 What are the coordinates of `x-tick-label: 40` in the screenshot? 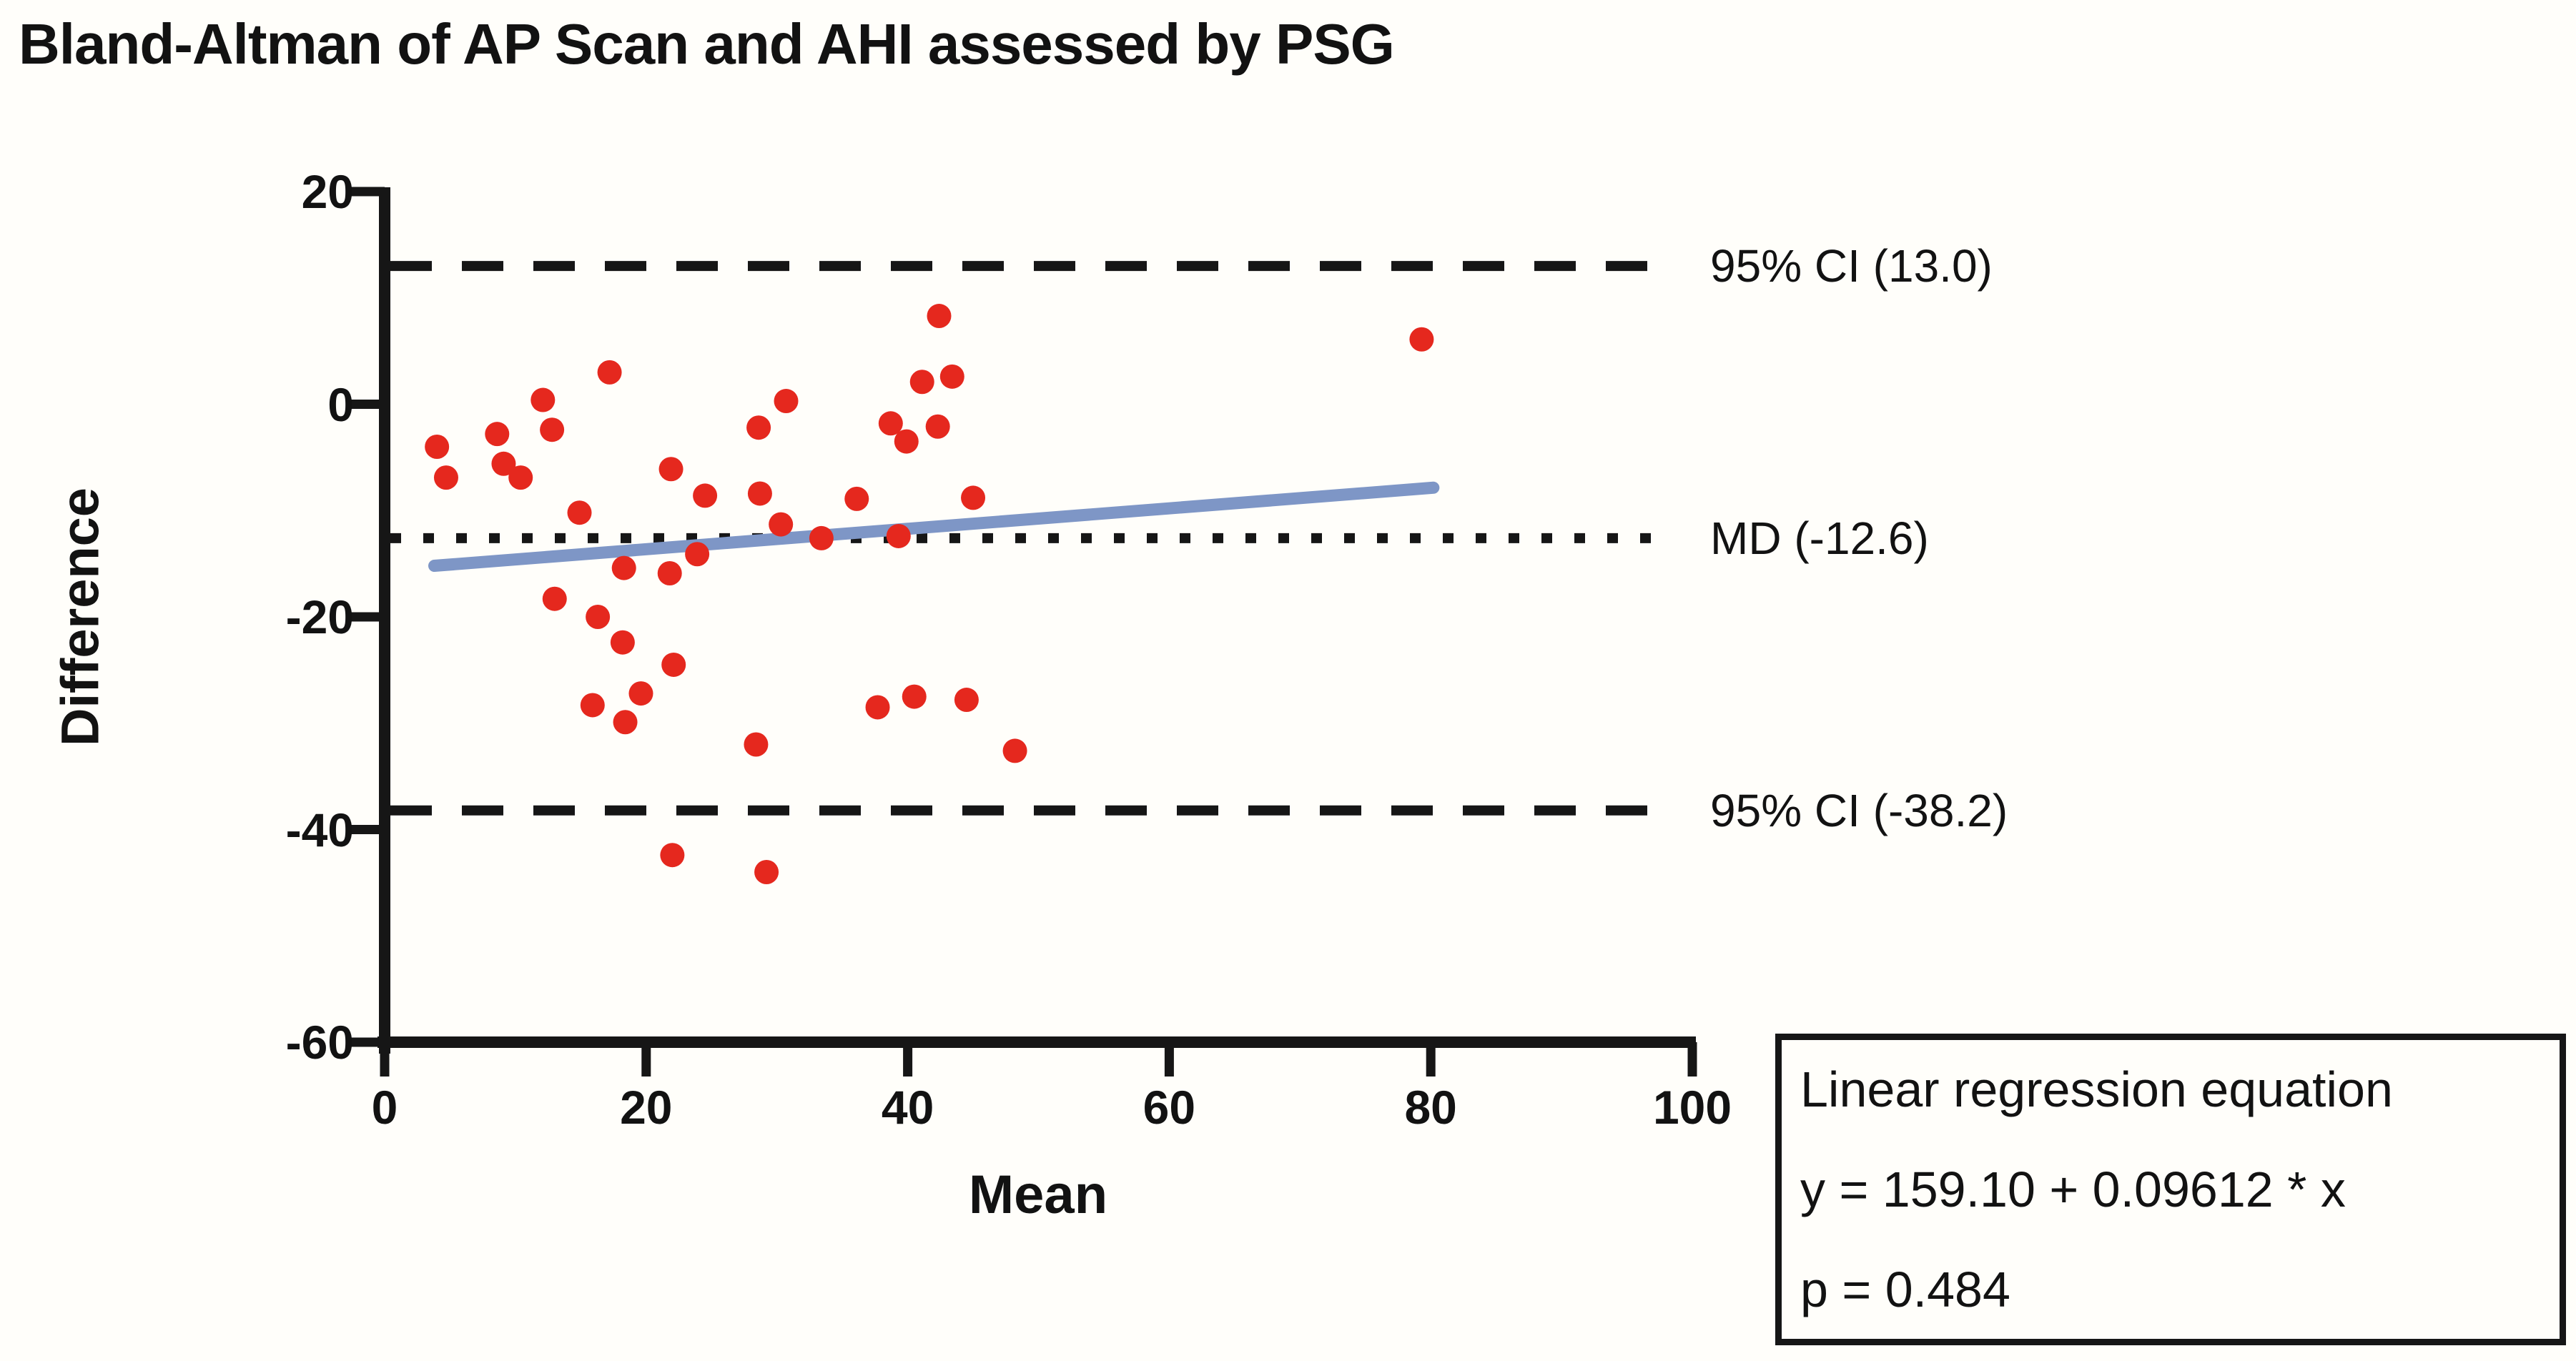 It's located at (907, 1107).